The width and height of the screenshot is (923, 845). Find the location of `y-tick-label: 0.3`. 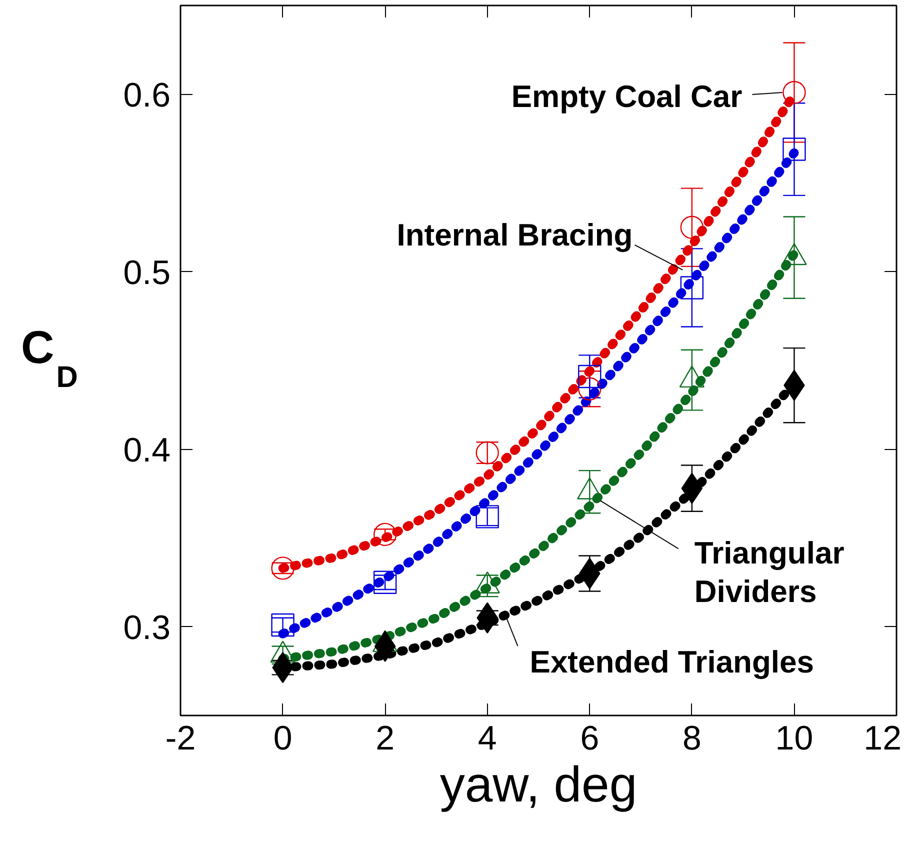

y-tick-label: 0.3 is located at coordinates (146, 627).